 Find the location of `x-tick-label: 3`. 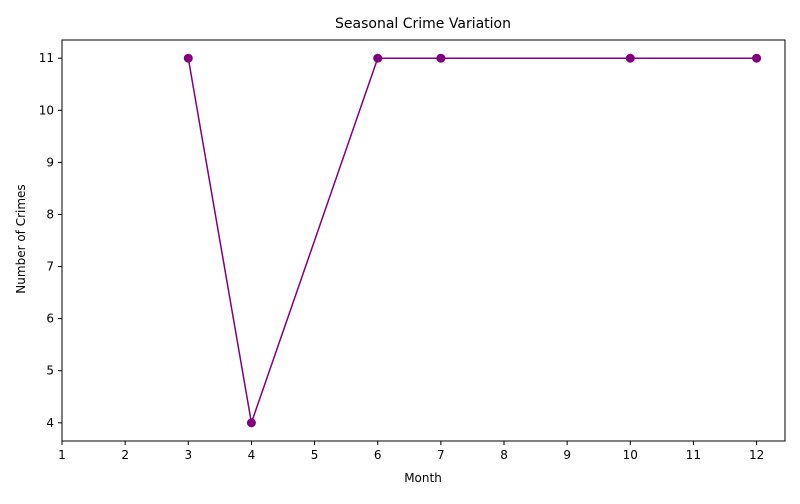

x-tick-label: 3 is located at coordinates (188, 455).